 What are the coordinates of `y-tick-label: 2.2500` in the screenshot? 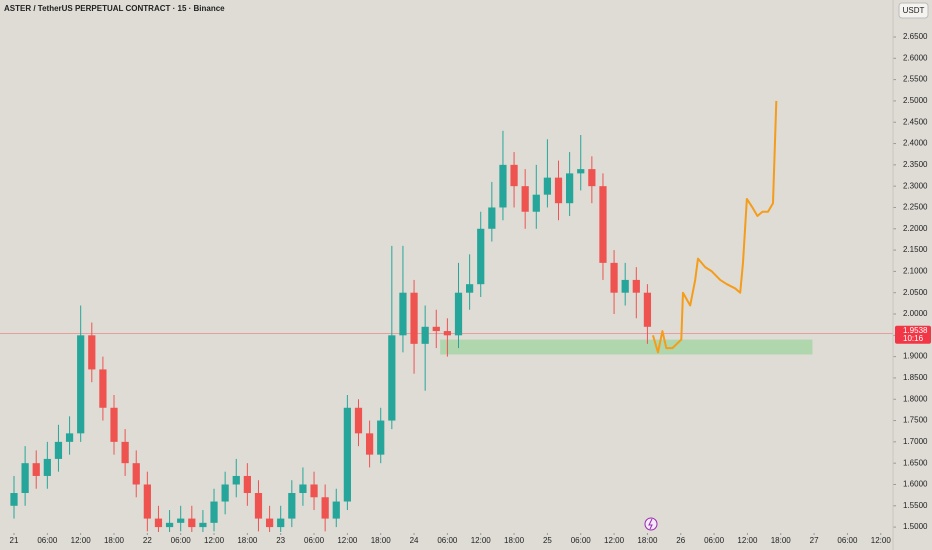 It's located at (915, 207).